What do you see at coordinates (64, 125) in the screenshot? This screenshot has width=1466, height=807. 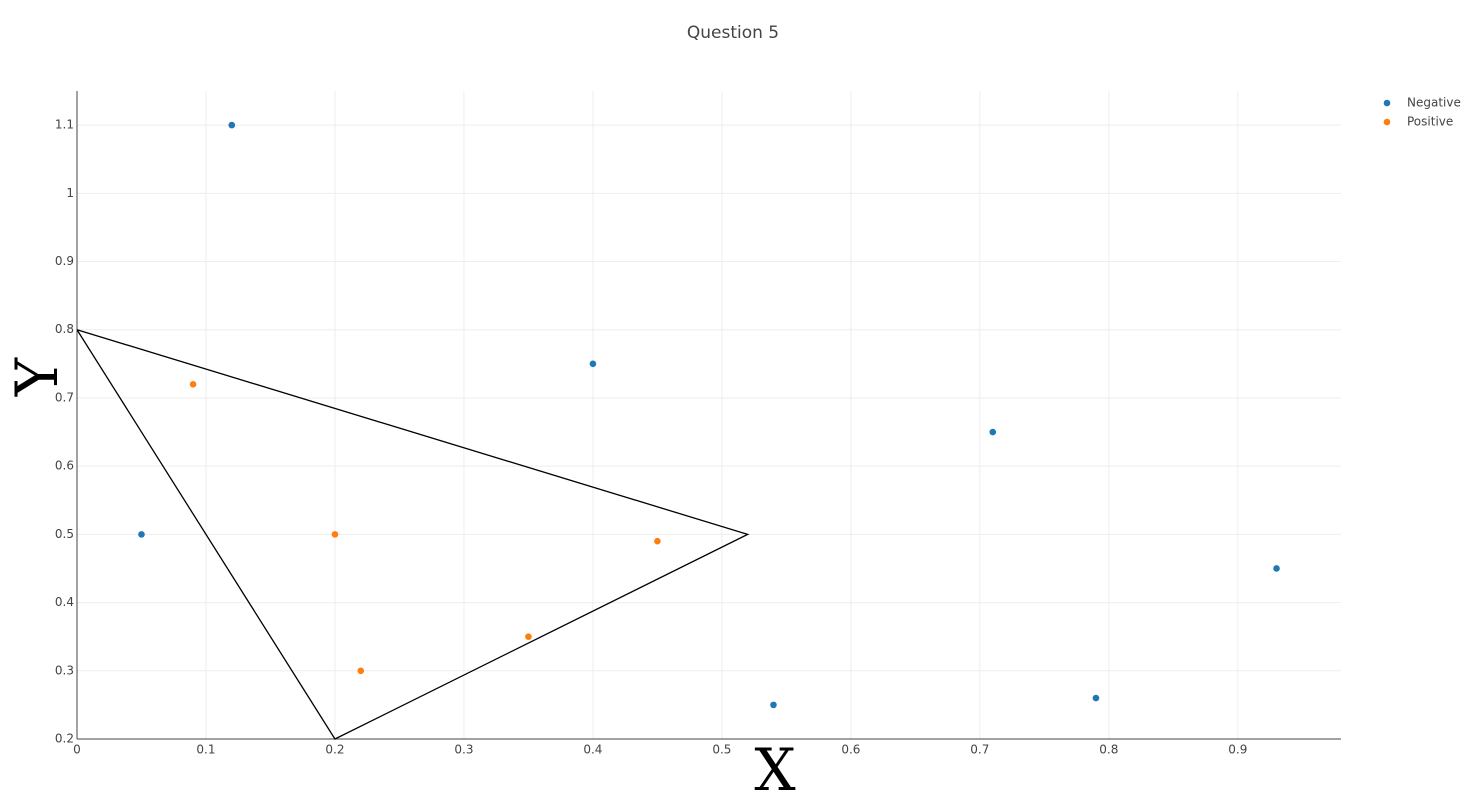 I see `y-tick-label: 1.1` at bounding box center [64, 125].